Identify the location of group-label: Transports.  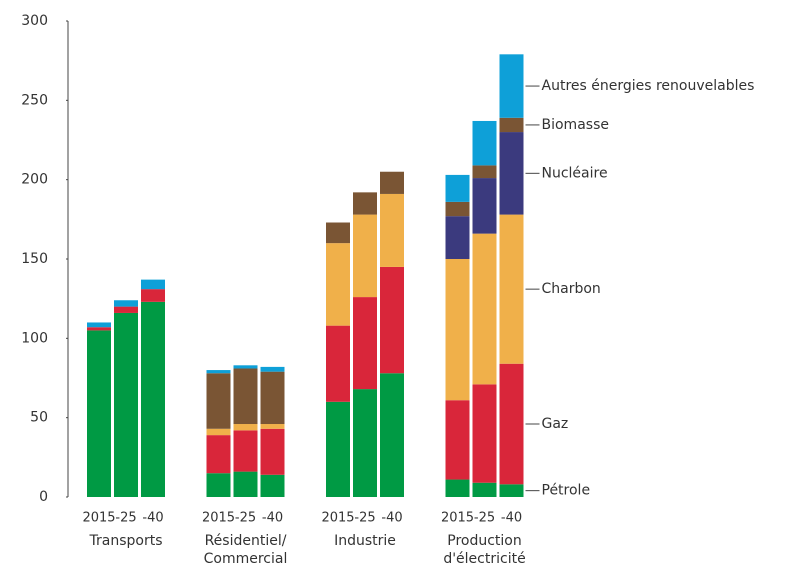
(126, 541).